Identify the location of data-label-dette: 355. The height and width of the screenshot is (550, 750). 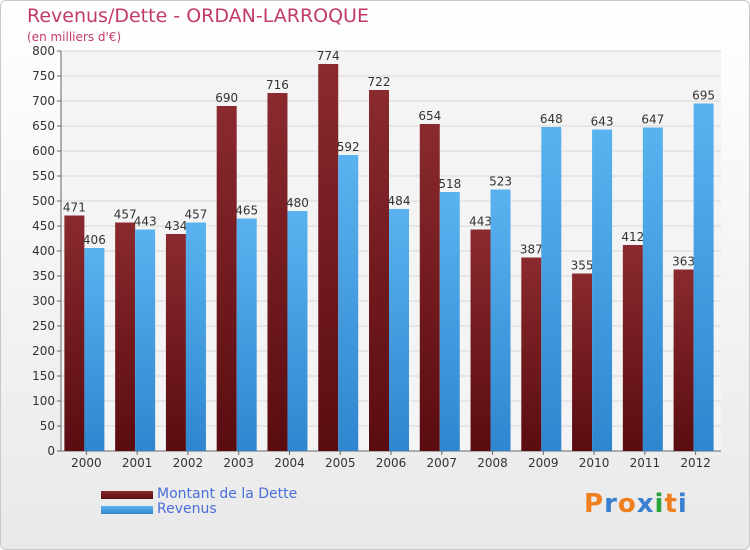
(582, 266).